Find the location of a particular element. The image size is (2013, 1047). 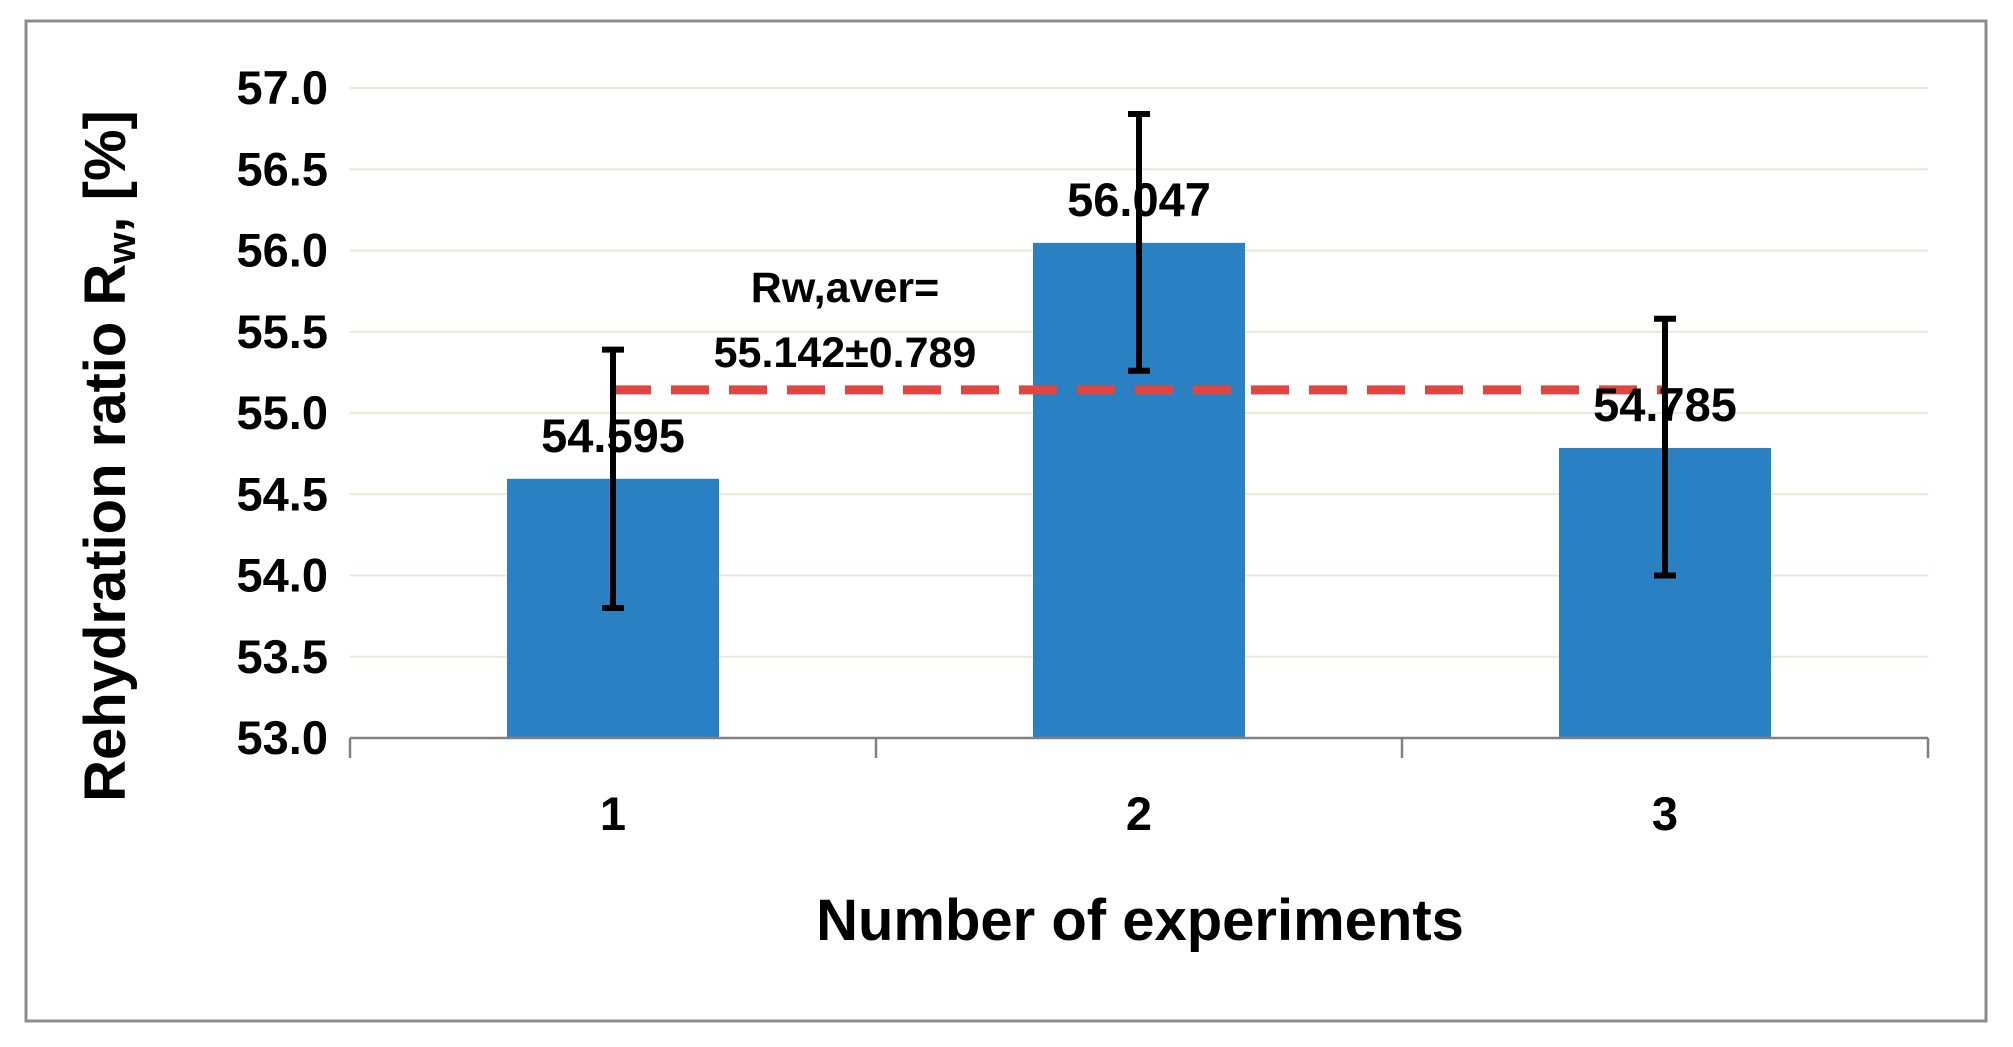

y-tick-label: 55.0 is located at coordinates (282, 412).